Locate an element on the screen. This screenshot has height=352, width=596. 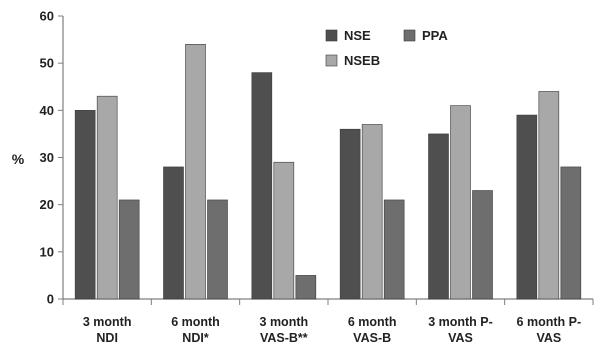
legend: NSE NSEB PPA is located at coordinates (386, 48).